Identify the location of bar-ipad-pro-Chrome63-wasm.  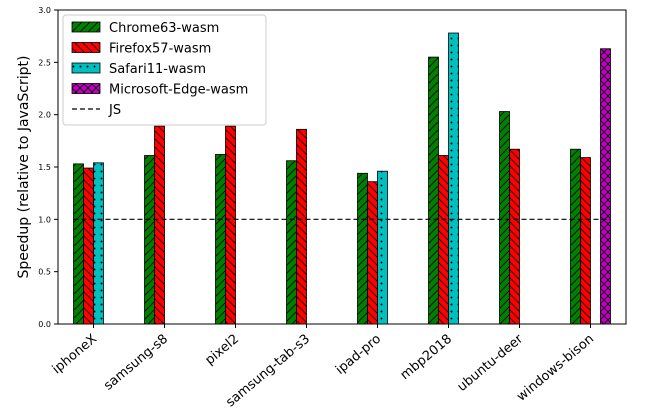
(362, 248).